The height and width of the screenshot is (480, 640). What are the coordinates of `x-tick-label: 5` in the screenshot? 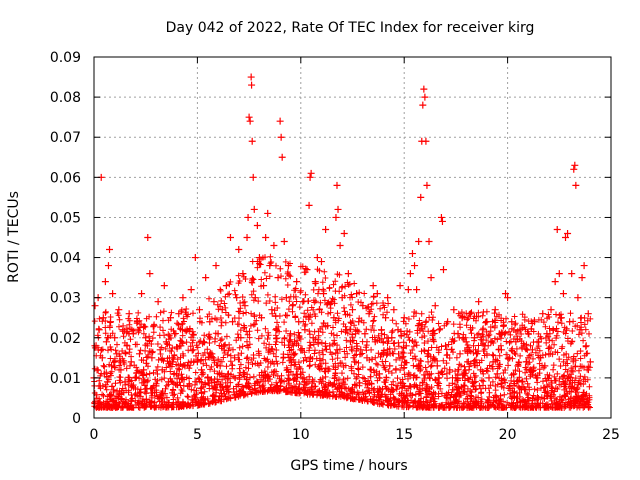 It's located at (197, 435).